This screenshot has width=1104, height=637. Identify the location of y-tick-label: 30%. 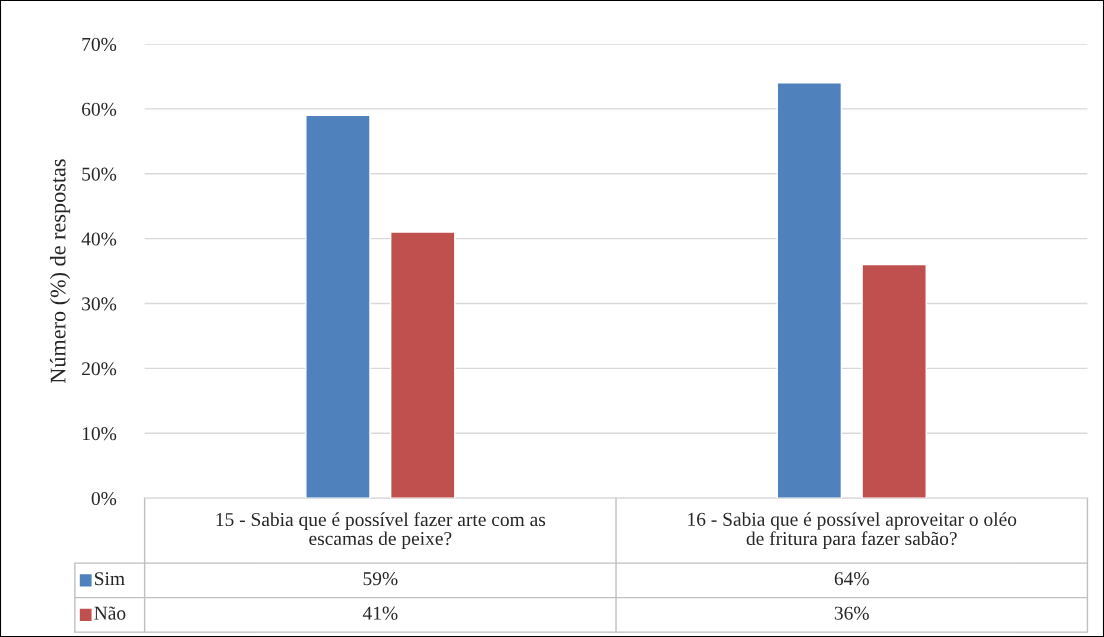
(99, 304).